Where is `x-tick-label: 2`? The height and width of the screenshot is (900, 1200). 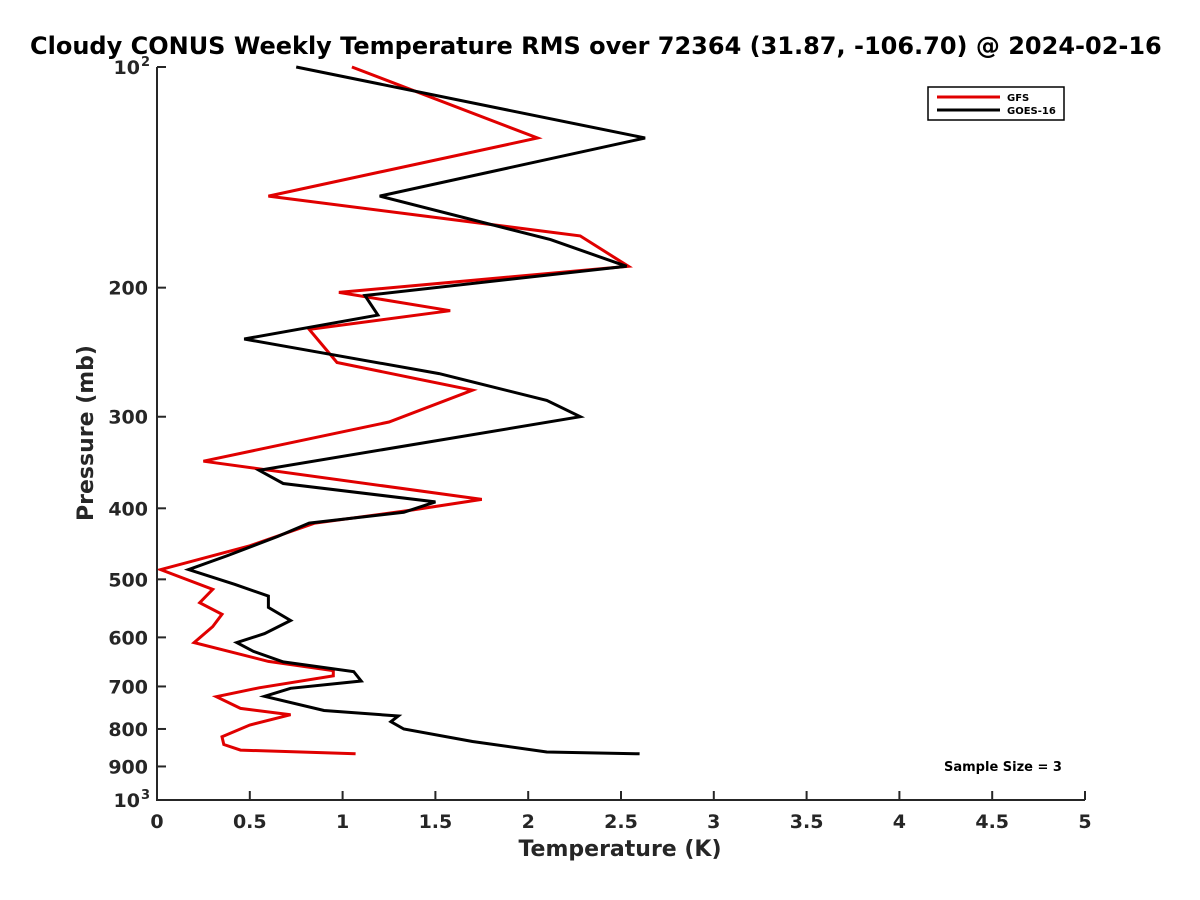 x-tick-label: 2 is located at coordinates (528, 822).